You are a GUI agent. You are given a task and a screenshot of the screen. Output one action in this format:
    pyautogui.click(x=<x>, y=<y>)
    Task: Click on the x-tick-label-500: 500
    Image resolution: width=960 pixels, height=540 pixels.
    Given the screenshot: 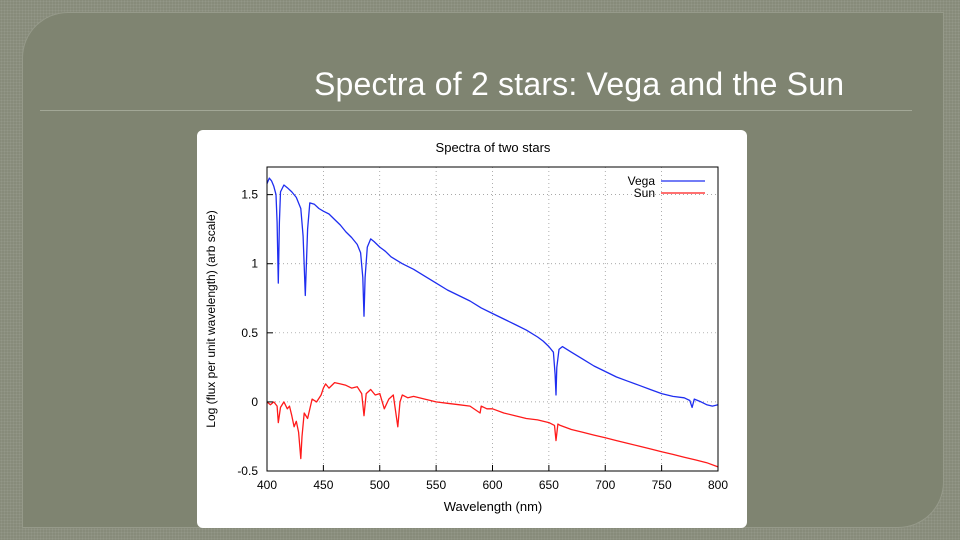 What is the action you would take?
    pyautogui.click(x=380, y=485)
    